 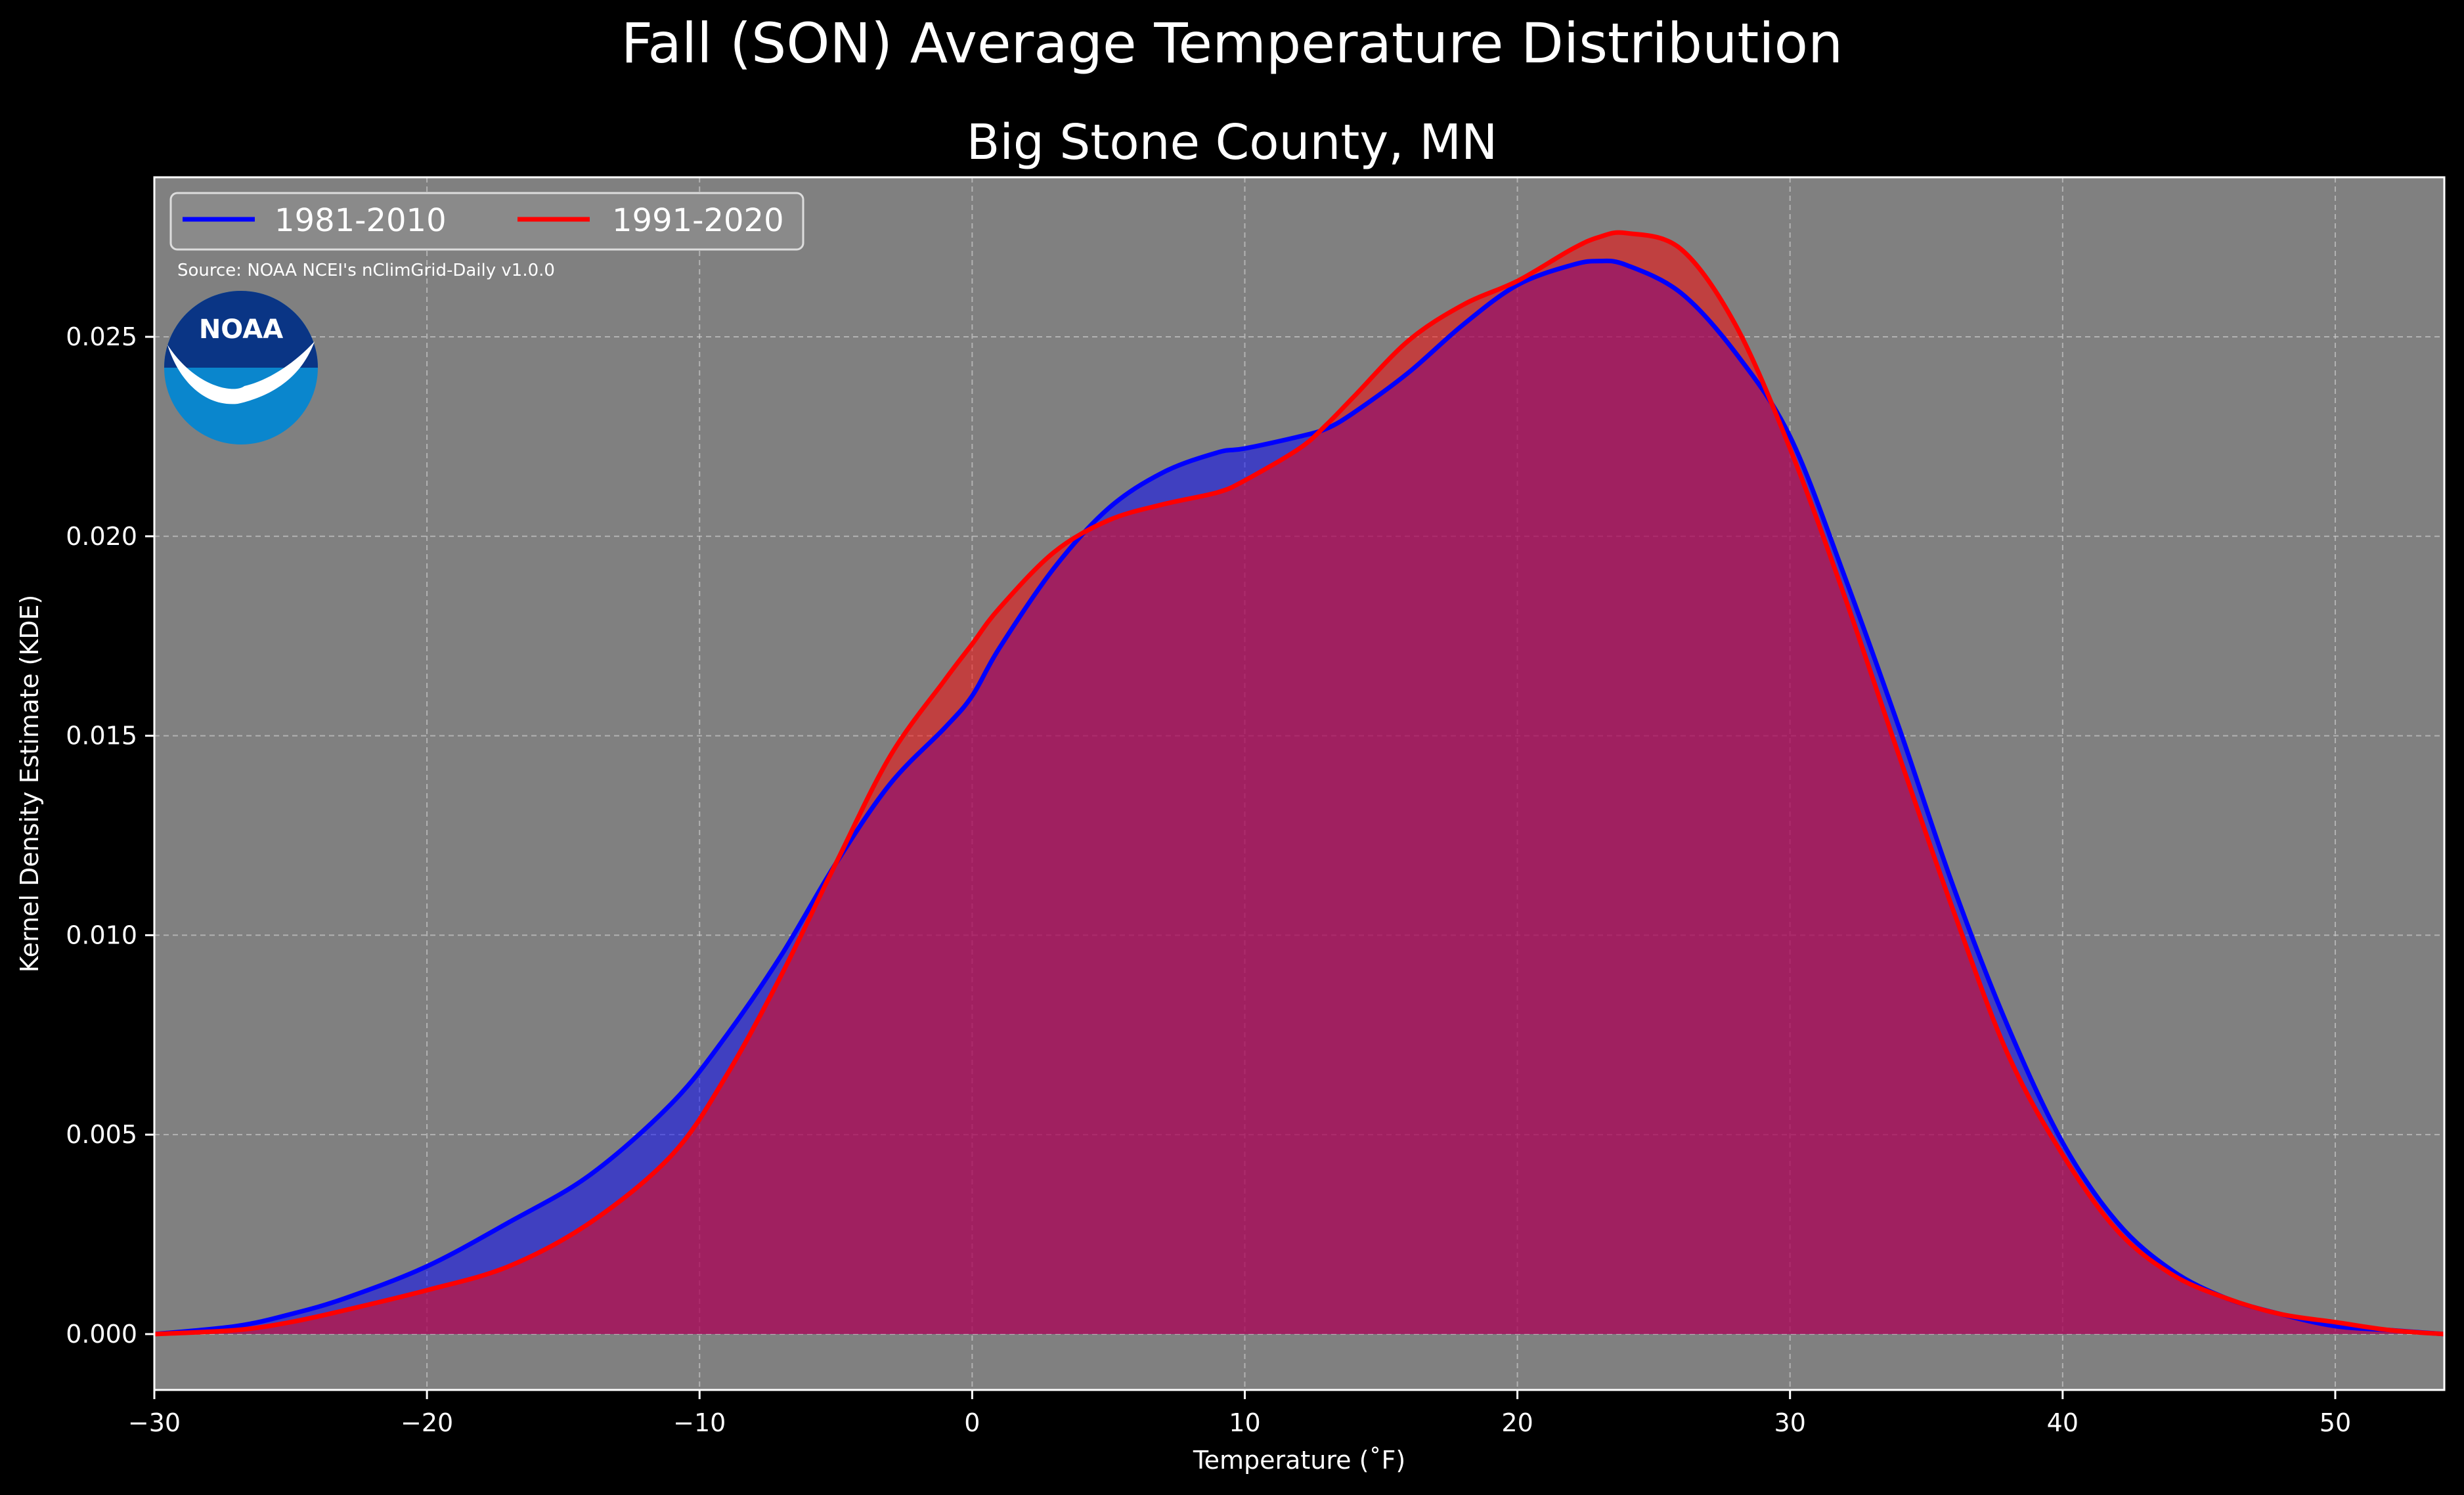 I want to click on x-tick-label: 50, so click(x=2335, y=1422).